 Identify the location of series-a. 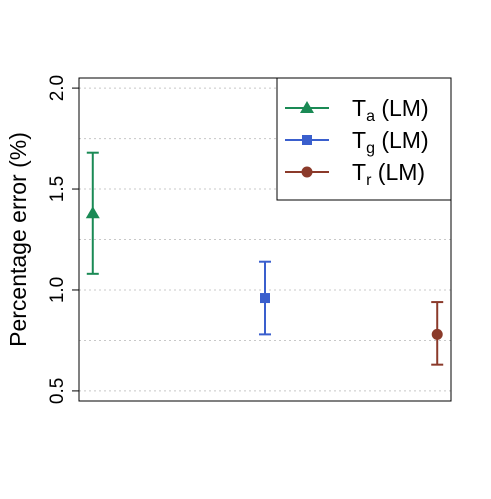
(92, 213).